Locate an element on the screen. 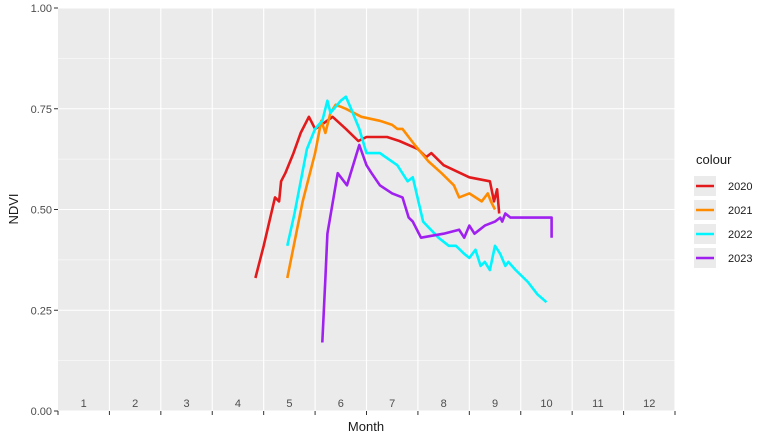  x-tick-label: 6 is located at coordinates (341, 404).